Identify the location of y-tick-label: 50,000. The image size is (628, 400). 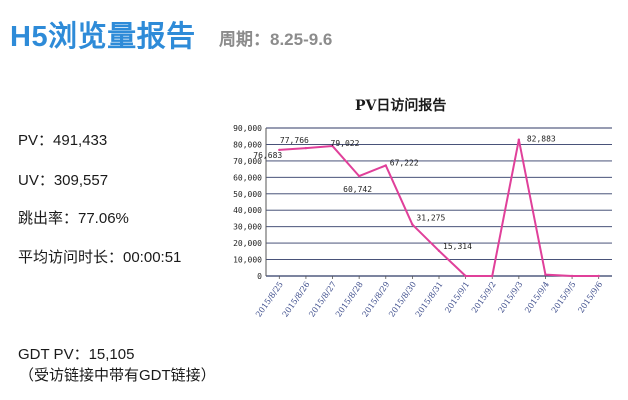
(247, 194).